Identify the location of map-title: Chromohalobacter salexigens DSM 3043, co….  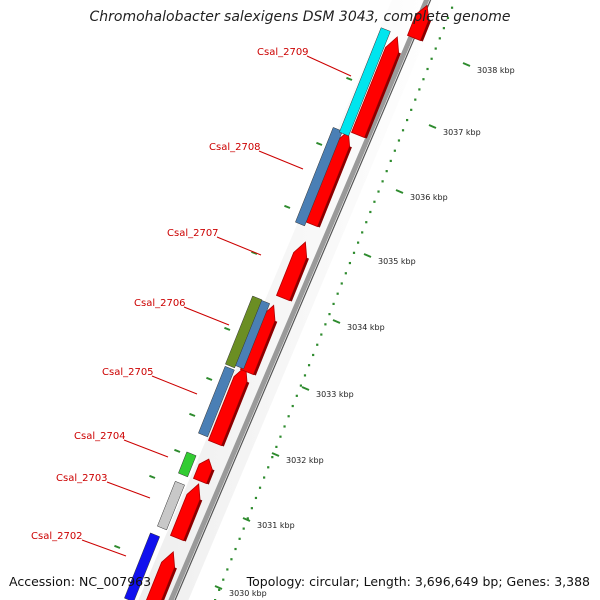
(300, 17).